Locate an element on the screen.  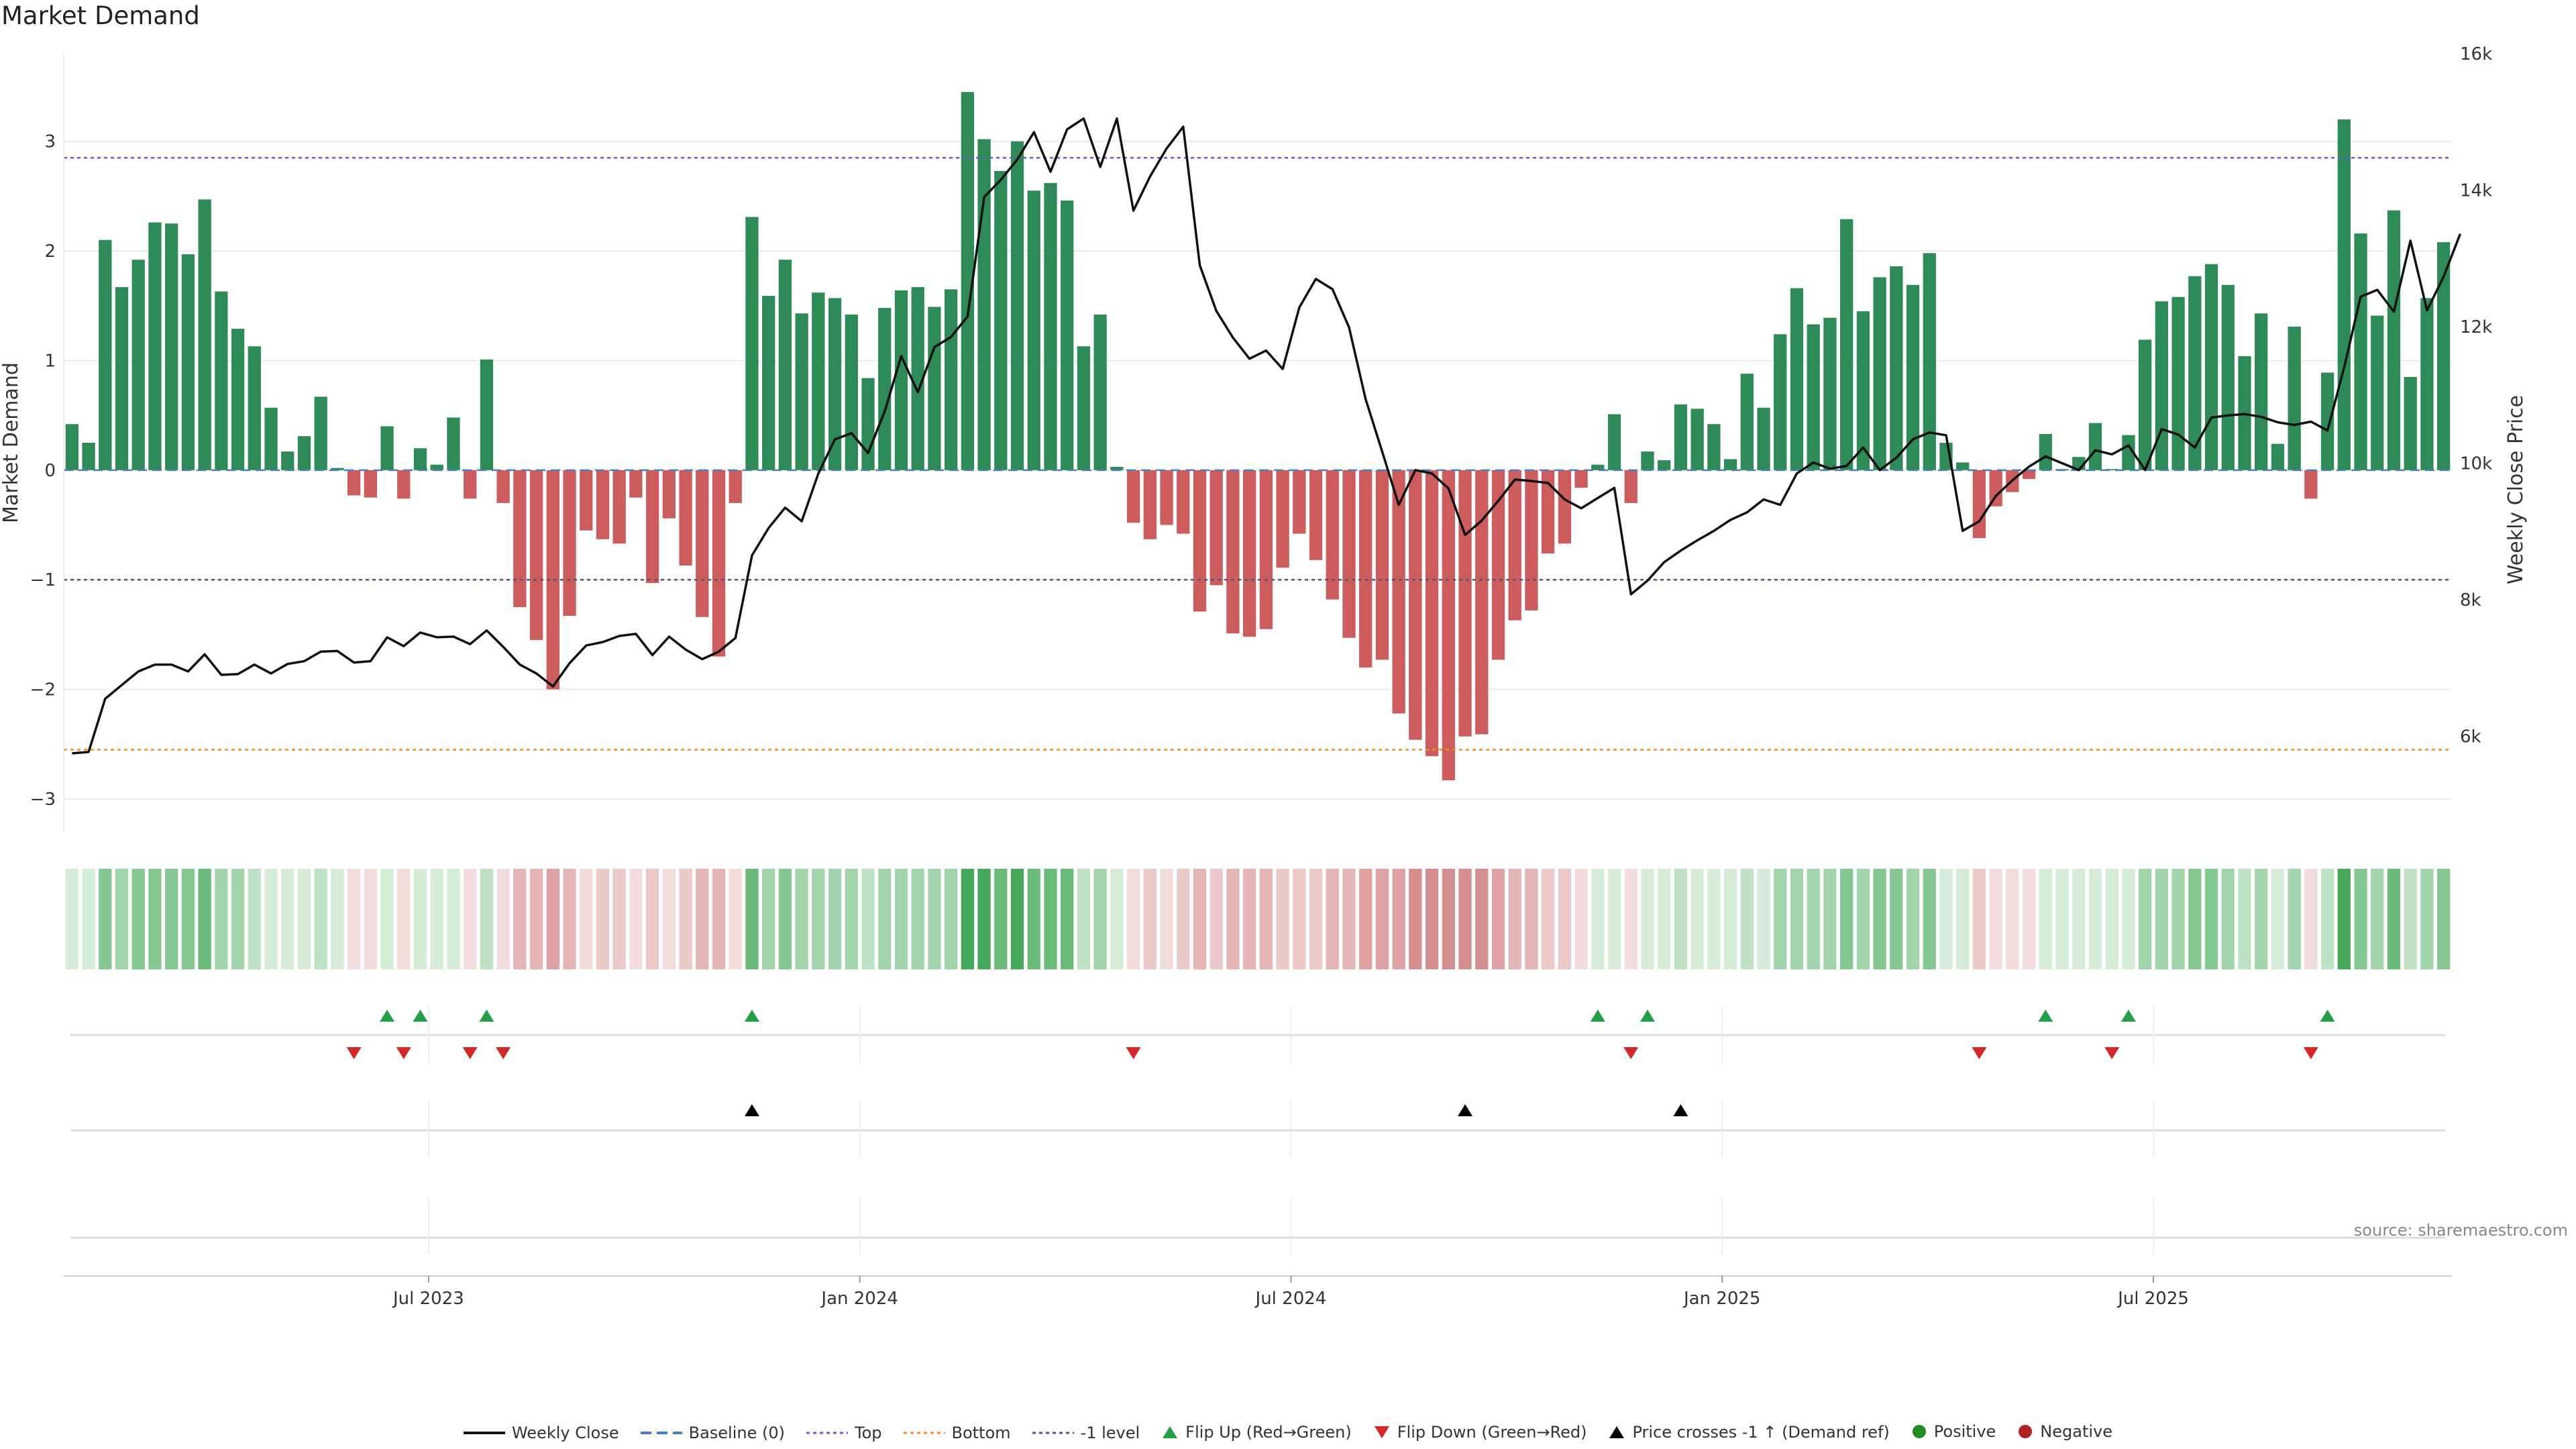
demand-heatmap-strip is located at coordinates (1258, 919).